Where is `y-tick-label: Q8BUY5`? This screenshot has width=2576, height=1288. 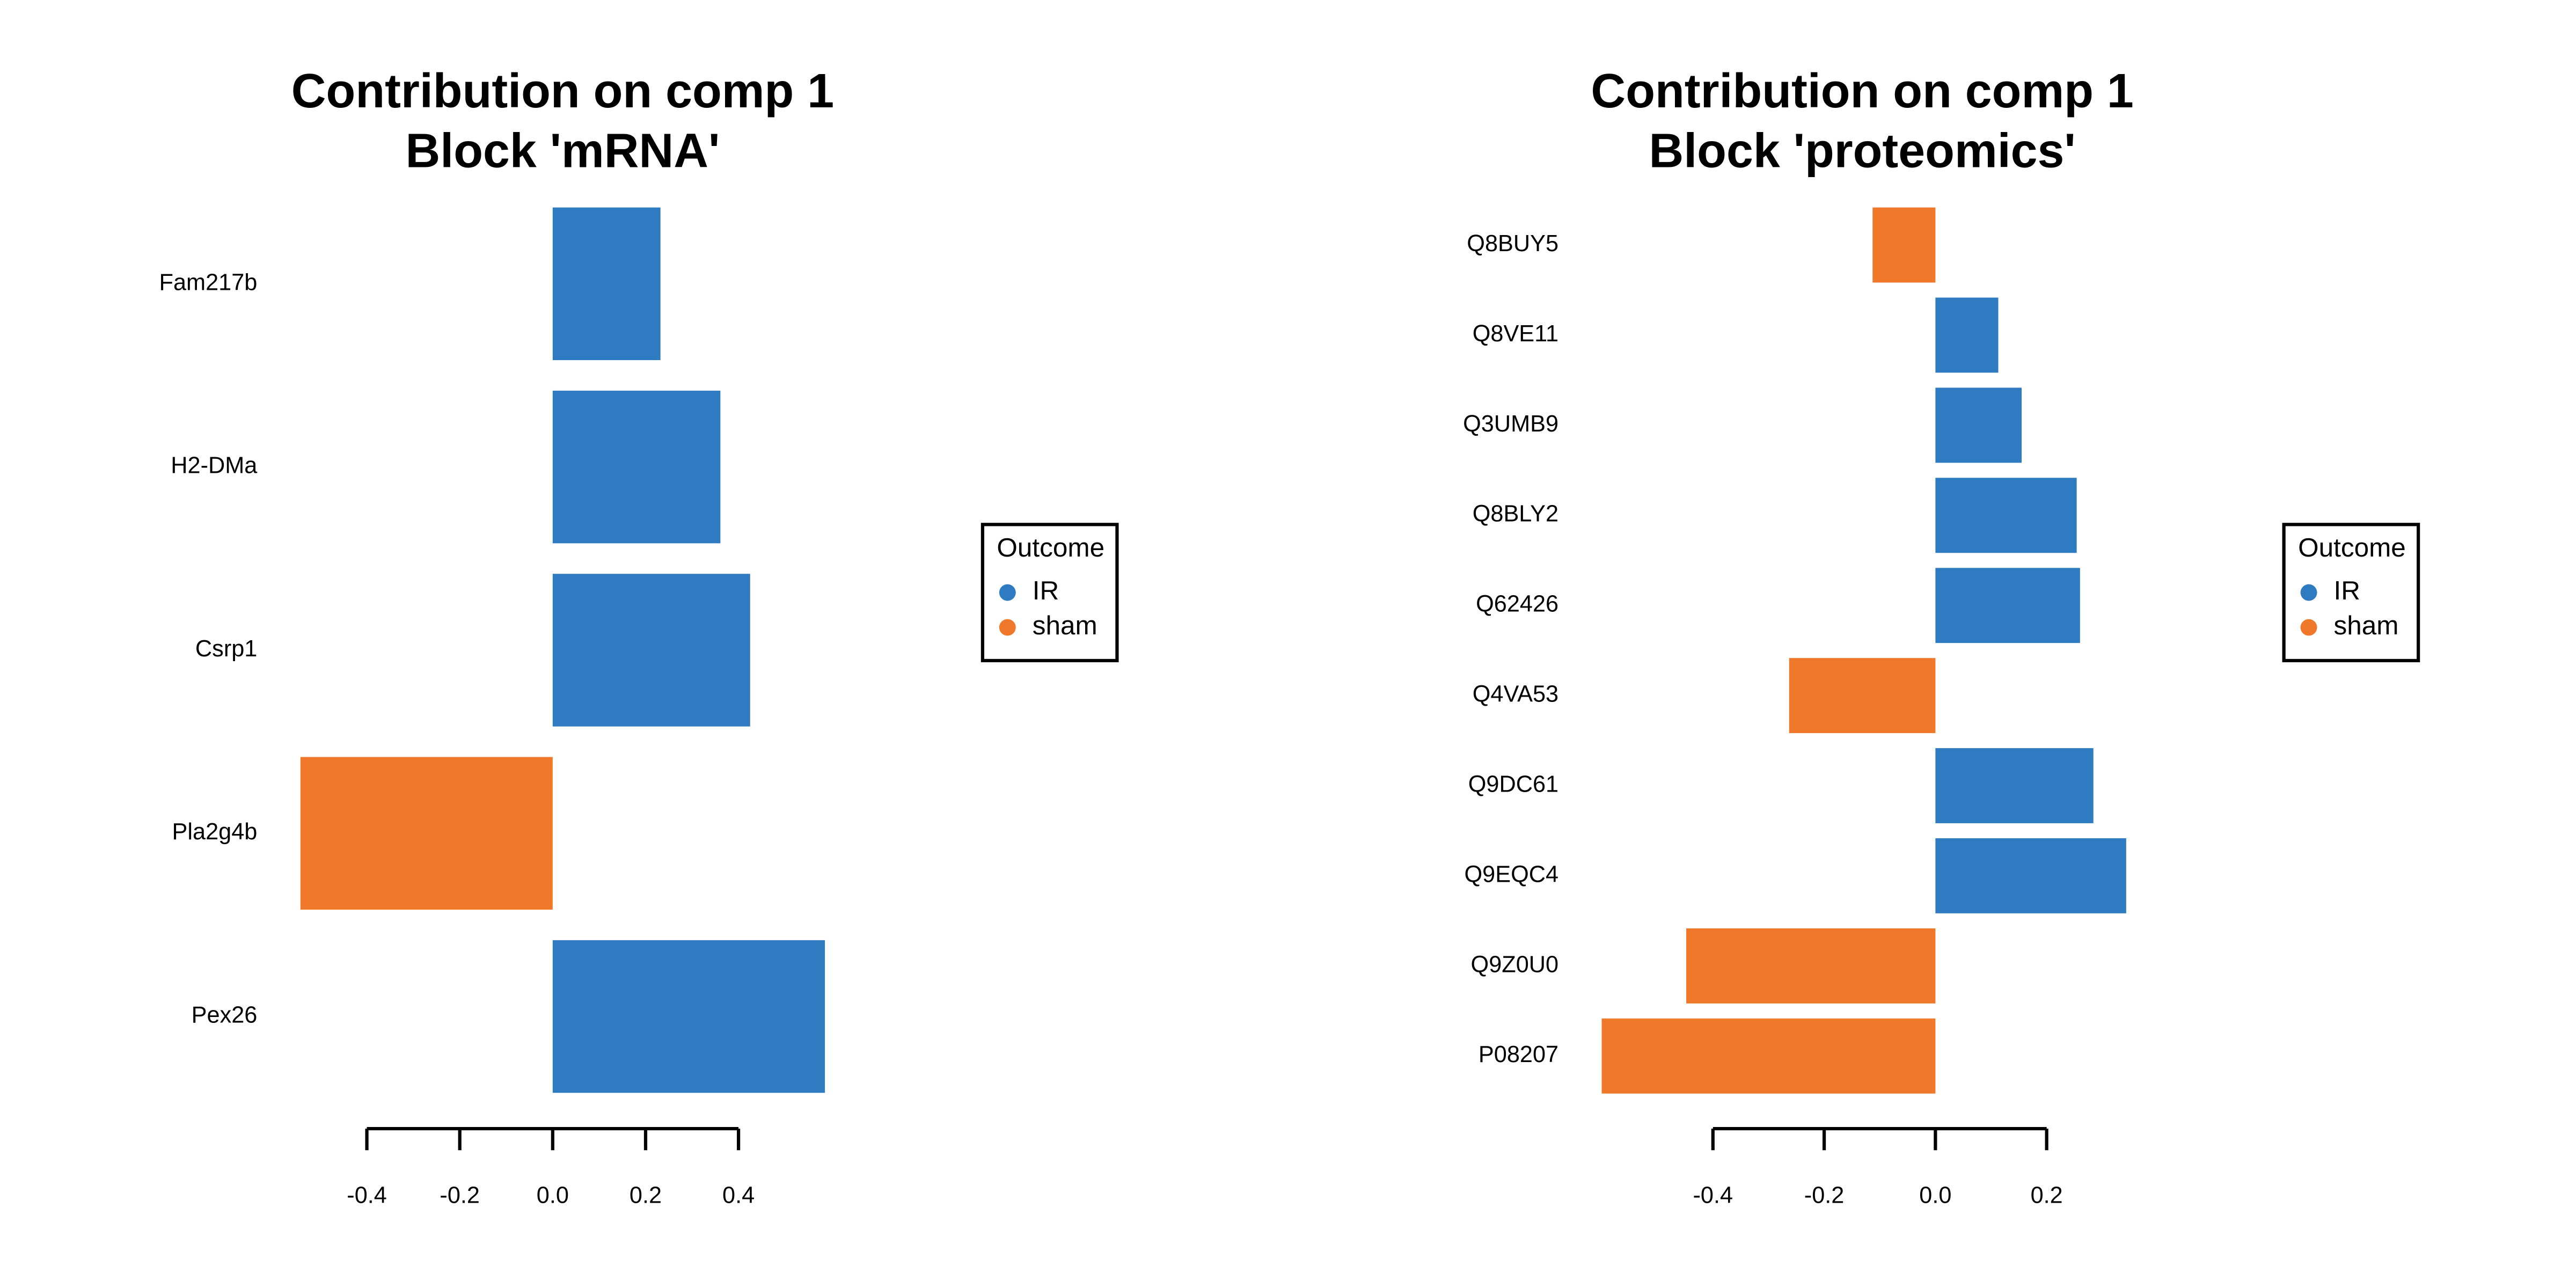
y-tick-label: Q8BUY5 is located at coordinates (1512, 244).